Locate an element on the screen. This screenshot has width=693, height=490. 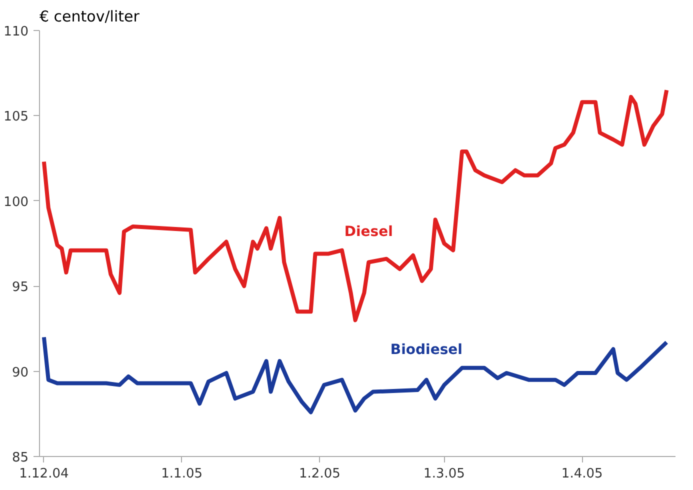
y-tick-label: 90 is located at coordinates (20, 372).